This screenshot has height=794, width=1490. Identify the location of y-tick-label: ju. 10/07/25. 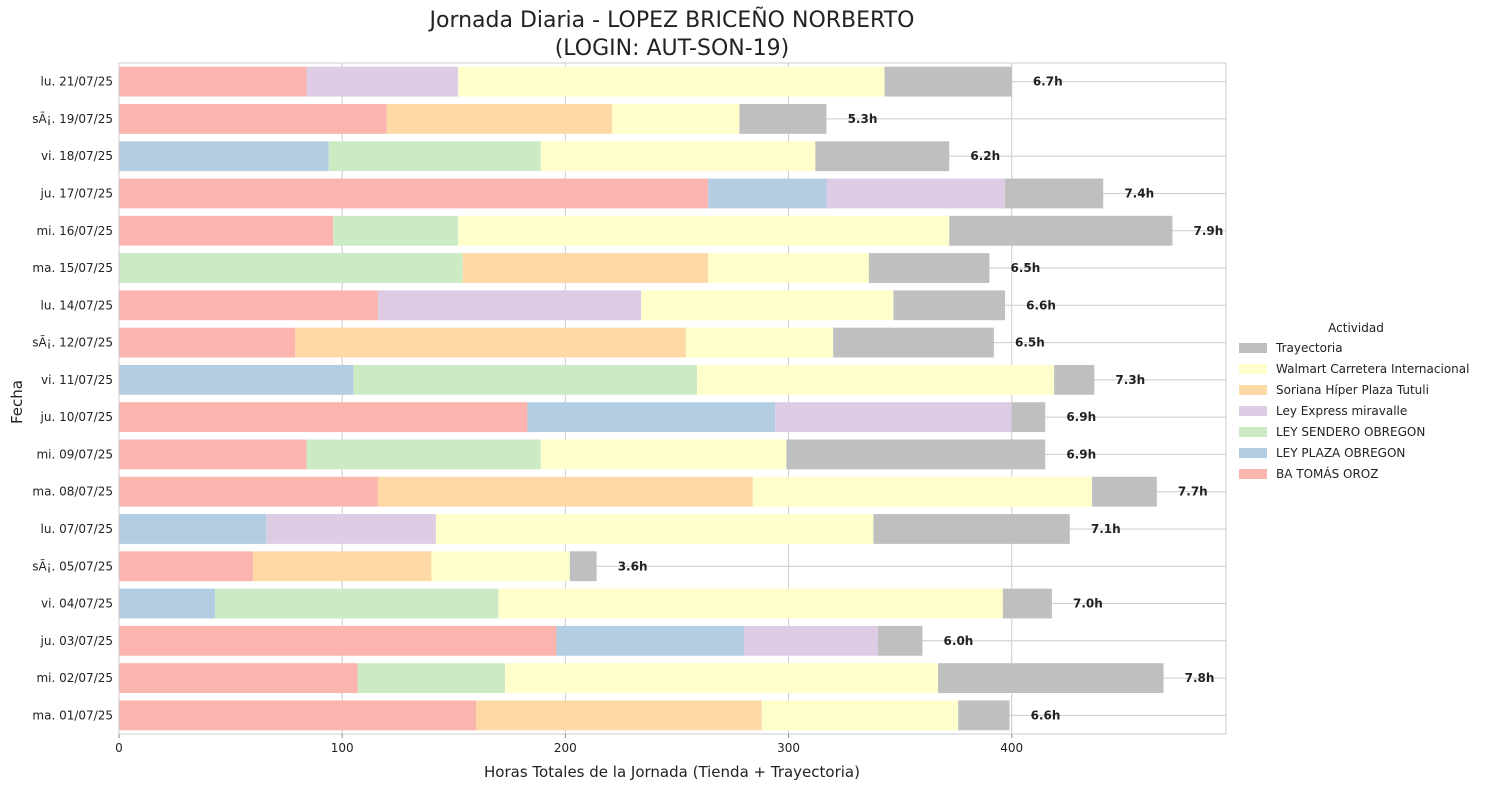
(76, 417).